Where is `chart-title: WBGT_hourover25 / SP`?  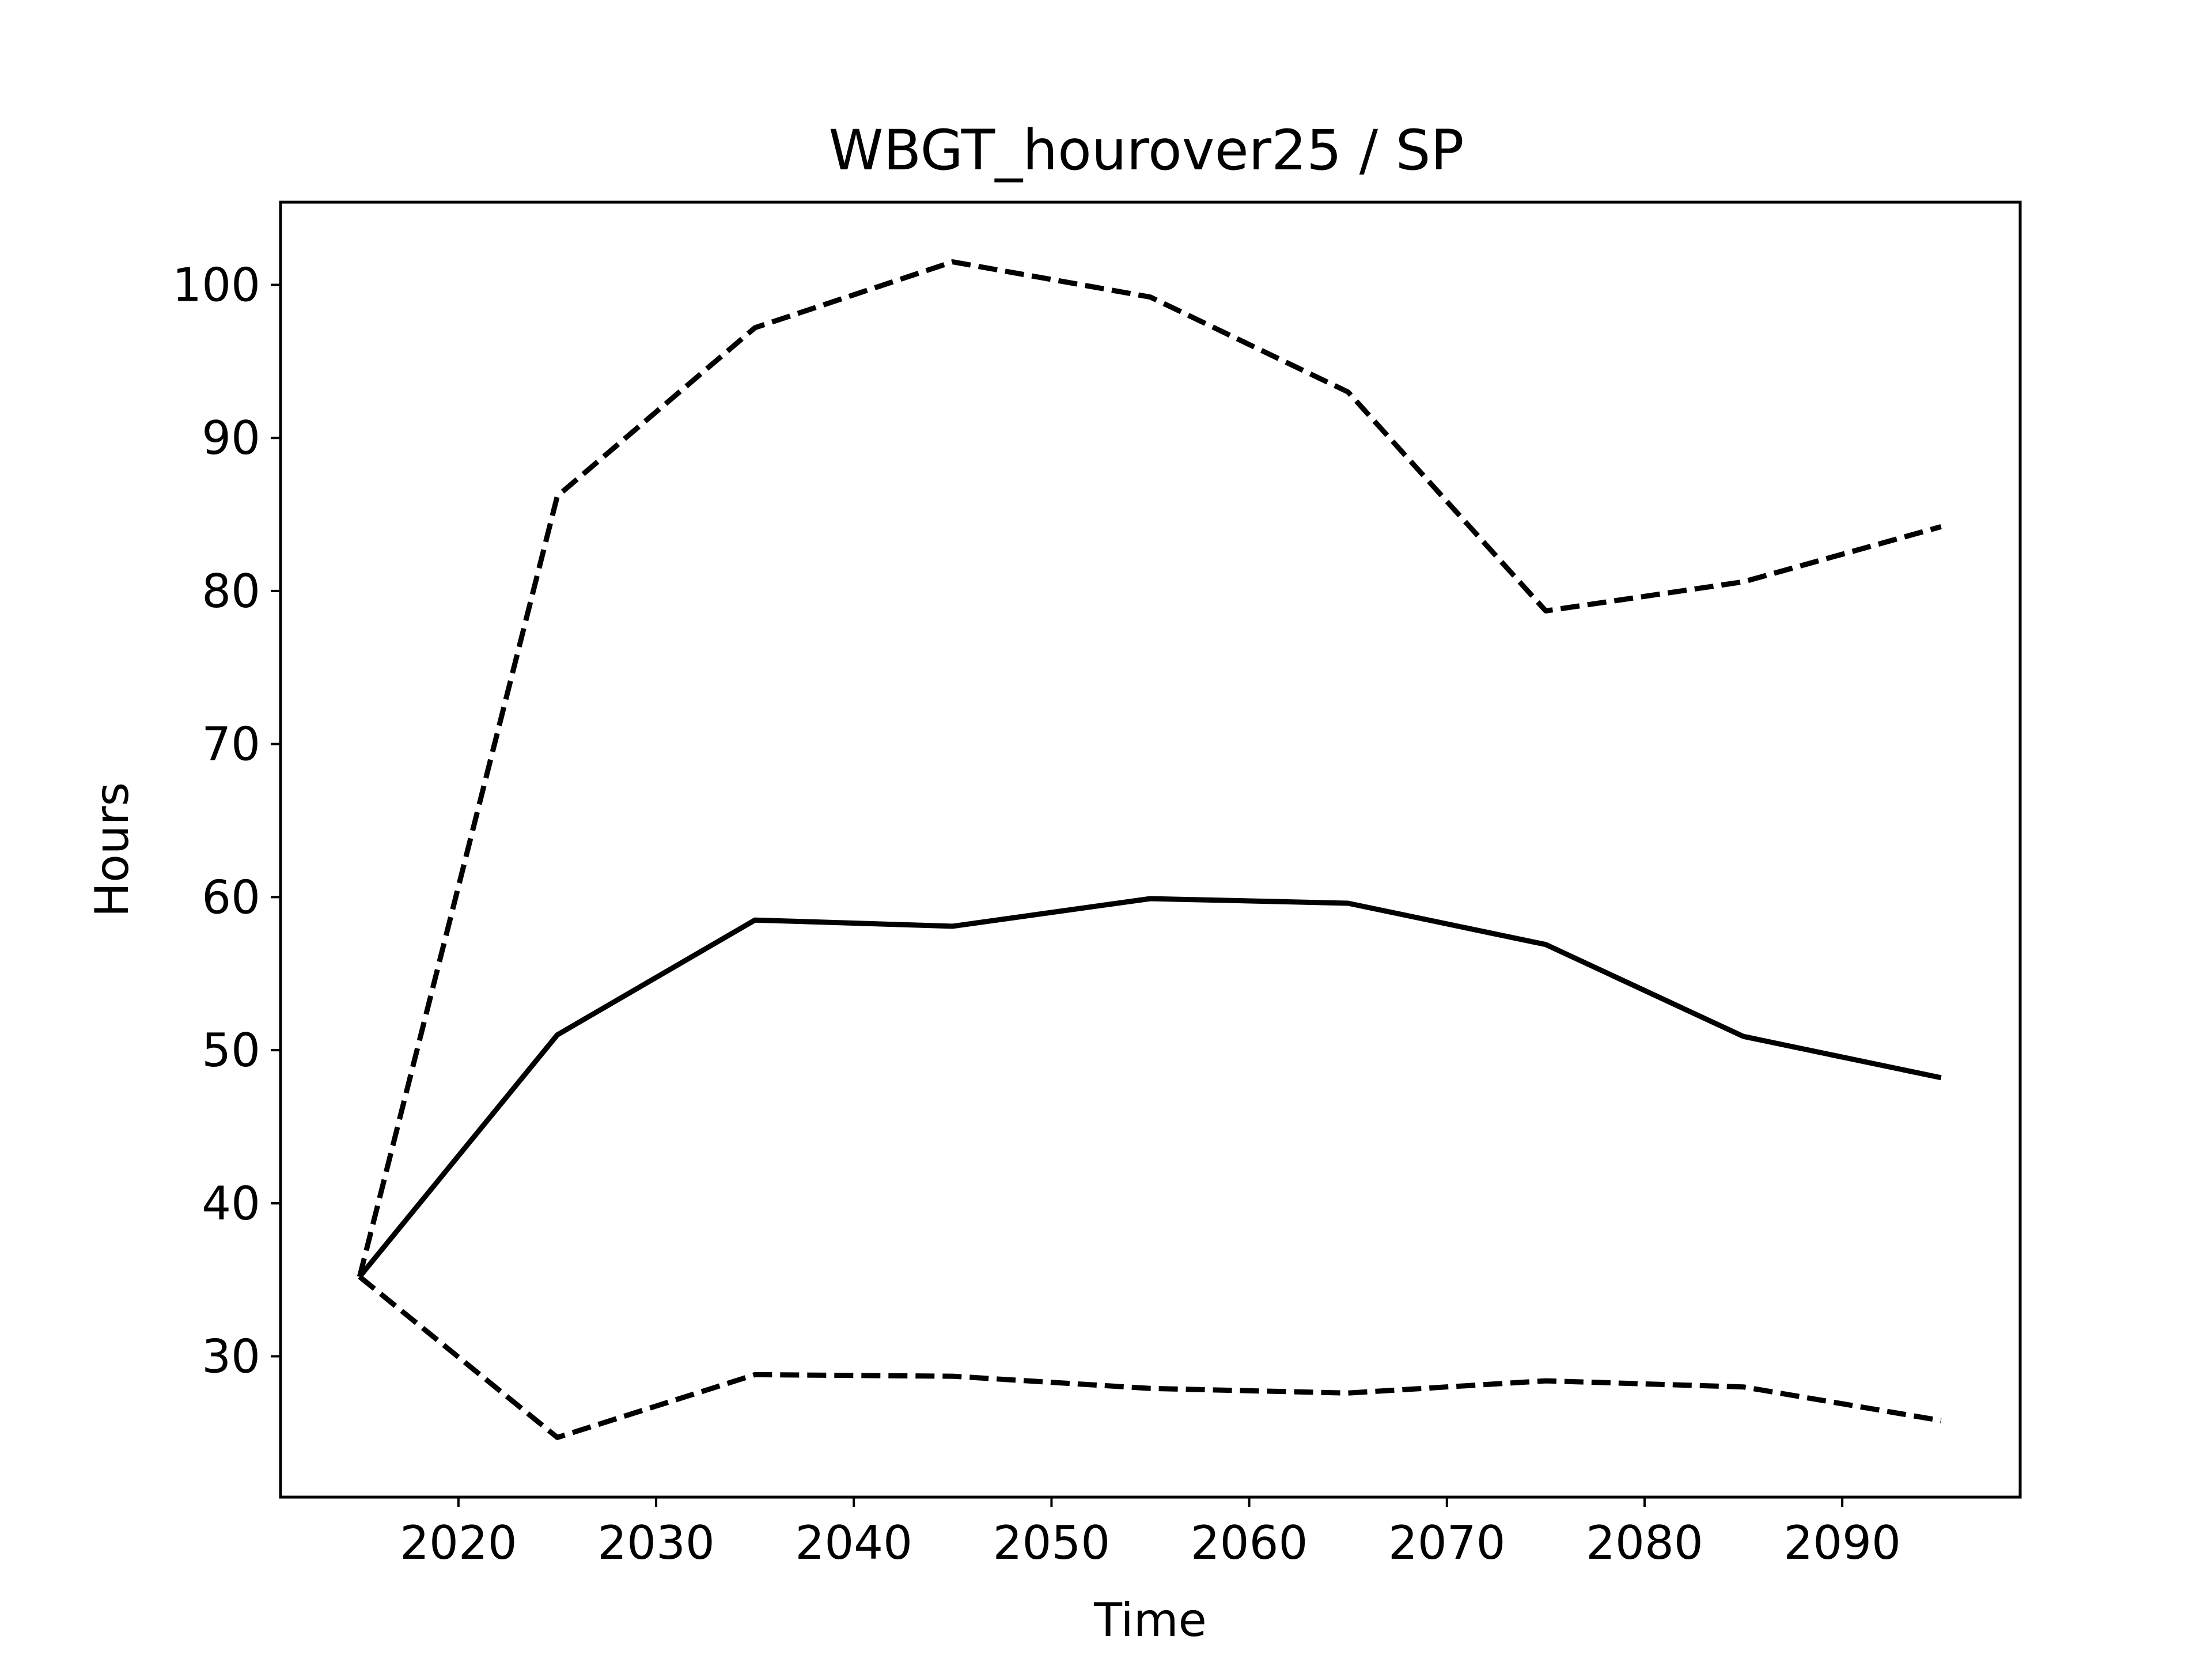 chart-title: WBGT_hourover25 / SP is located at coordinates (1146, 150).